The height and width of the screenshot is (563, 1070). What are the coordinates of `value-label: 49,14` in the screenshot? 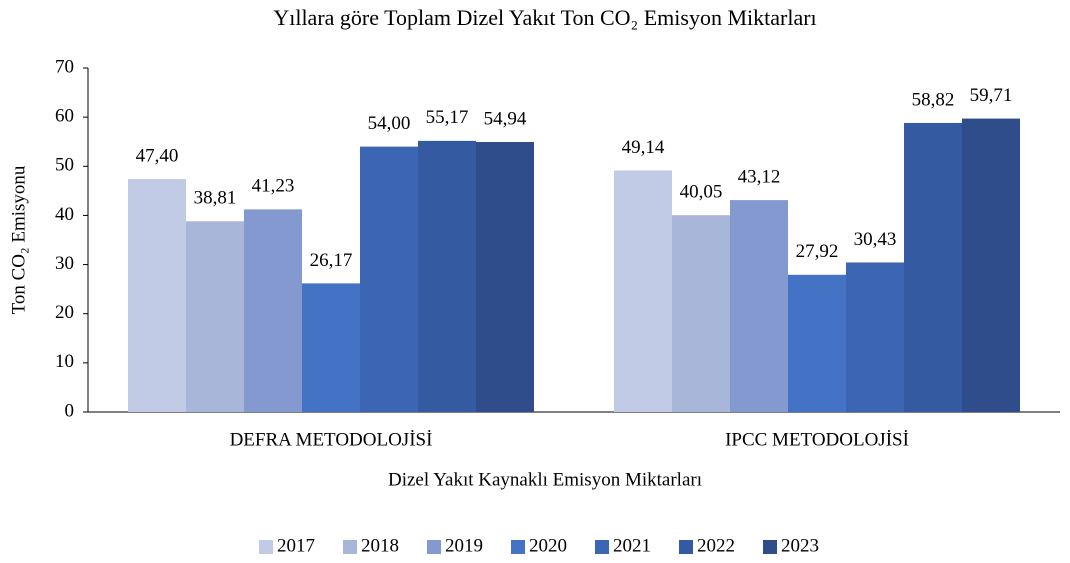 It's located at (643, 147).